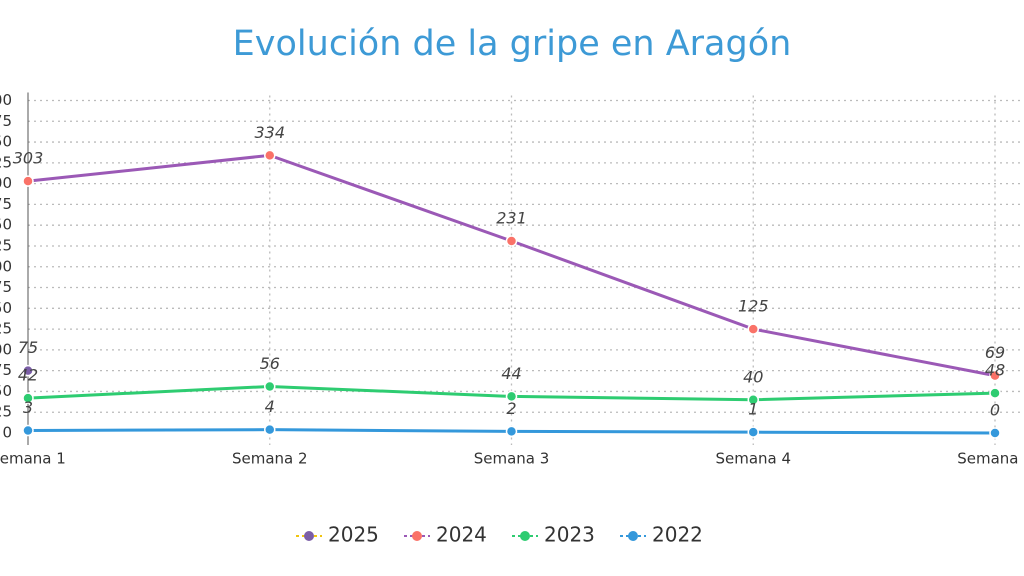 The height and width of the screenshot is (576, 1024). What do you see at coordinates (6, 287) in the screenshot?
I see `y-tick-label: 175` at bounding box center [6, 287].